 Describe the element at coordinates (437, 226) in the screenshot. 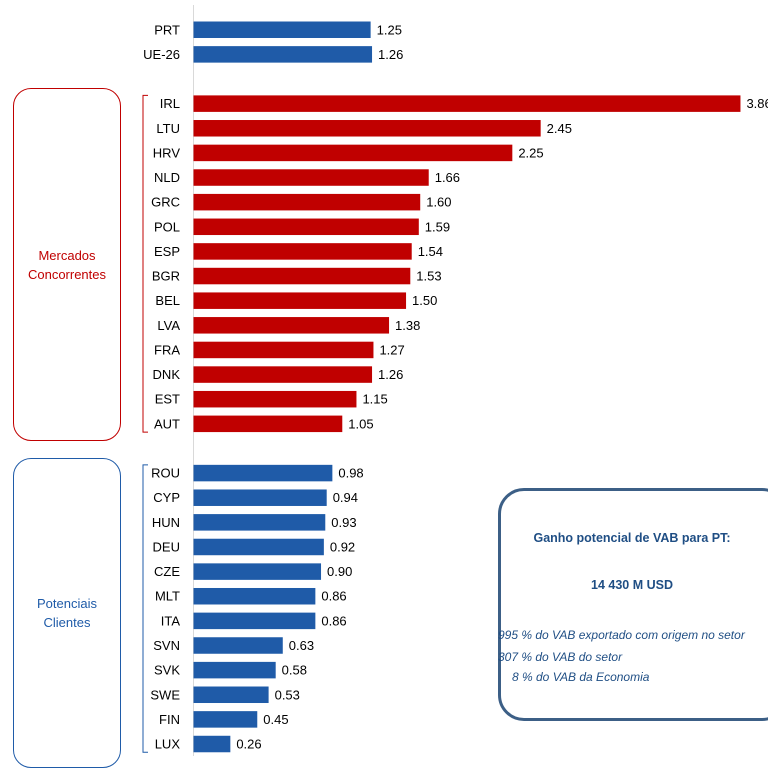

I see `value-label-pol: 1.59` at that location.